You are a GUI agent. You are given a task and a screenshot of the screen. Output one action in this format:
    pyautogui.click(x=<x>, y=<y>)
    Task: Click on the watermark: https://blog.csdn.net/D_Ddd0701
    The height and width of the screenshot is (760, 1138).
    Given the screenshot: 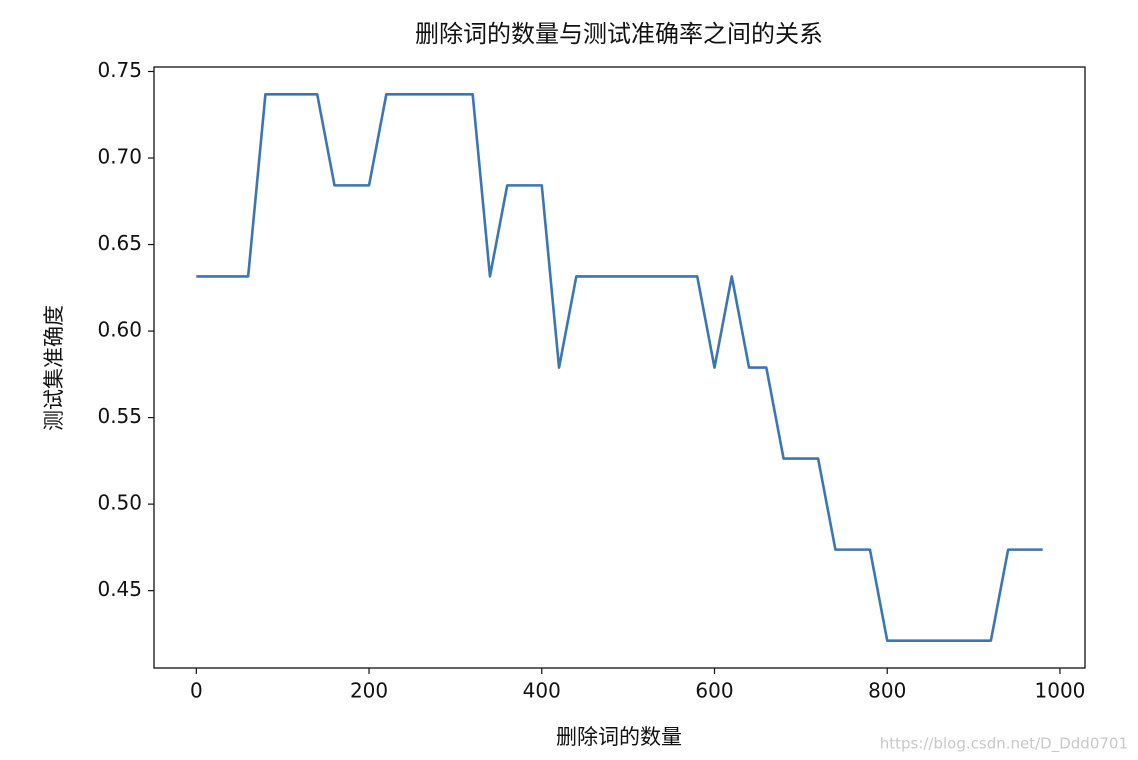 What is the action you would take?
    pyautogui.click(x=1004, y=744)
    